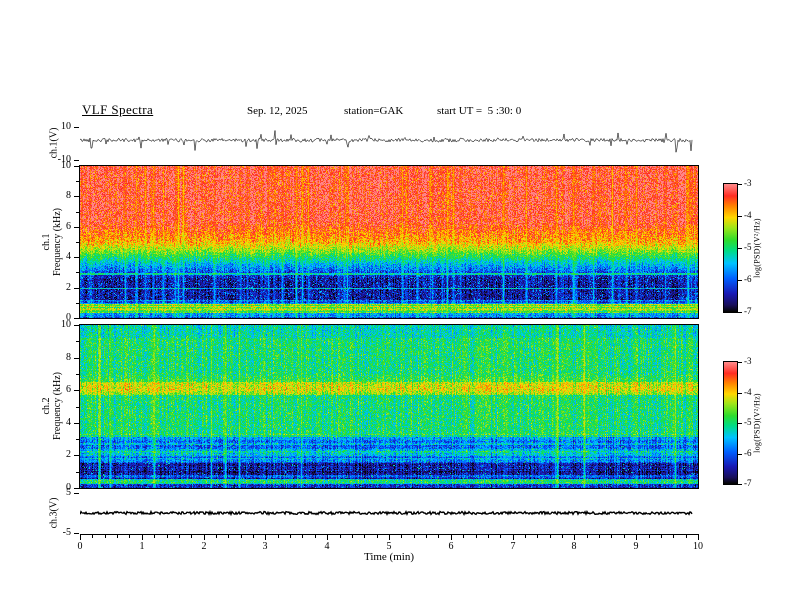 Image resolution: width=792 pixels, height=612 pixels. Describe the element at coordinates (57, 406) in the screenshot. I see `ch2-frequency-axis-label-line2: Frequency (kHz)` at that location.